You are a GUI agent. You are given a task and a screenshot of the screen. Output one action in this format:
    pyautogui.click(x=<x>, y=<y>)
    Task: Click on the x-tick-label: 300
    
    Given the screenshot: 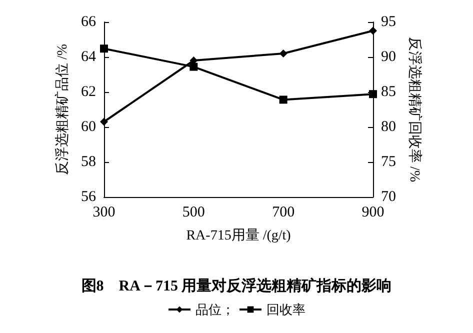 What is the action you would take?
    pyautogui.click(x=104, y=212)
    